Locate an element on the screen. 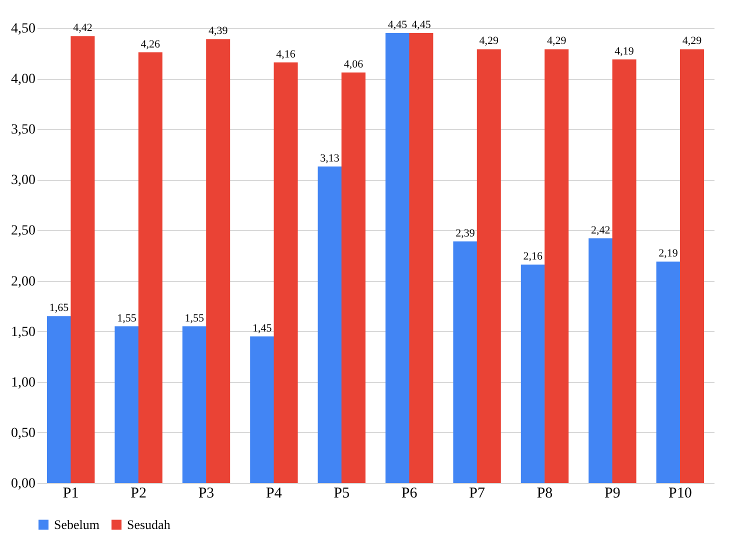 The height and width of the screenshot is (542, 734). legend-label: Sebelum is located at coordinates (77, 524).